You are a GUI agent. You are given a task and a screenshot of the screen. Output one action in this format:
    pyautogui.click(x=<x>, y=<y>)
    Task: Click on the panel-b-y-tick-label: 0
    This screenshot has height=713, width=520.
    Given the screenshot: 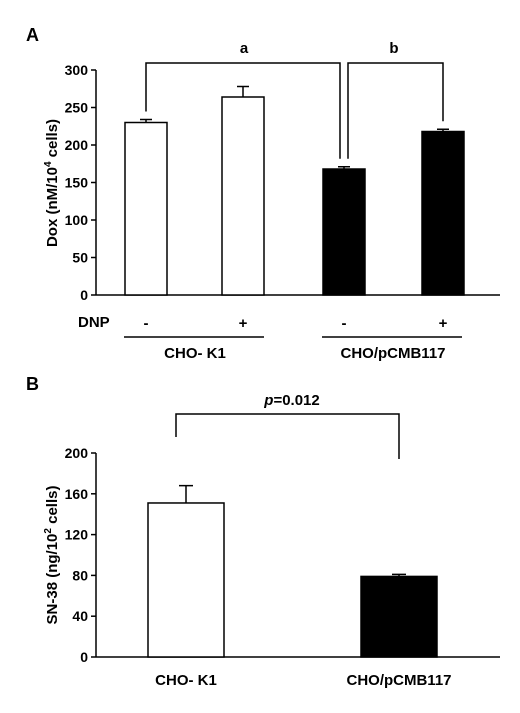 What is the action you would take?
    pyautogui.click(x=84, y=657)
    